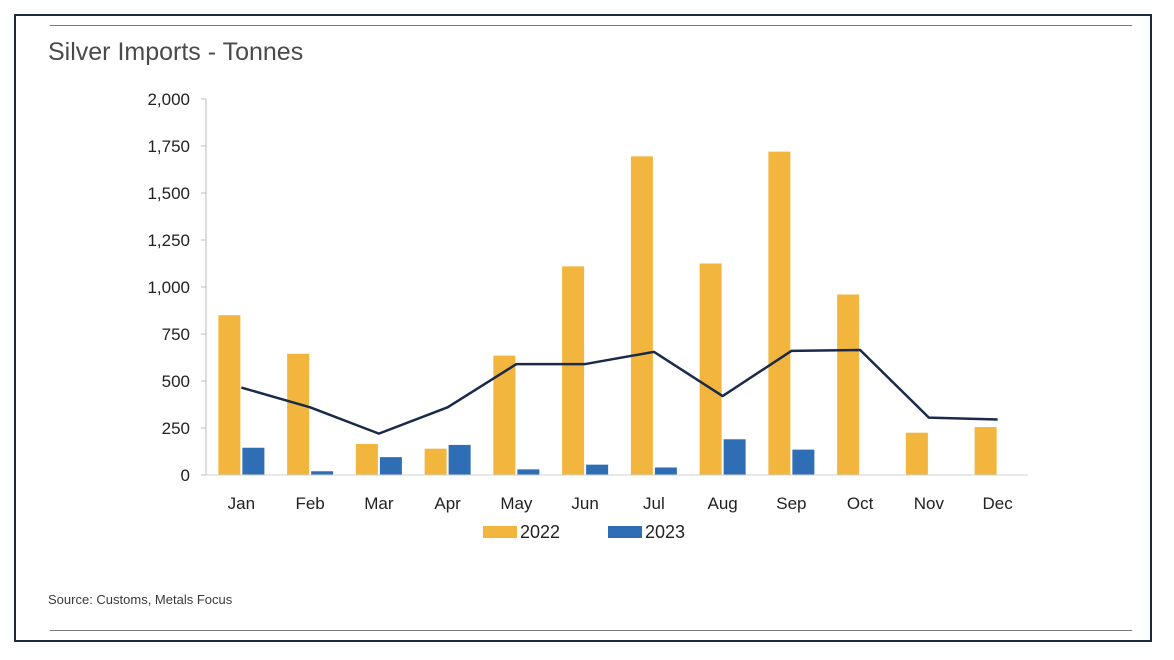 The height and width of the screenshot is (660, 1174). Describe the element at coordinates (459, 459) in the screenshot. I see `bar-2023-apr` at that location.